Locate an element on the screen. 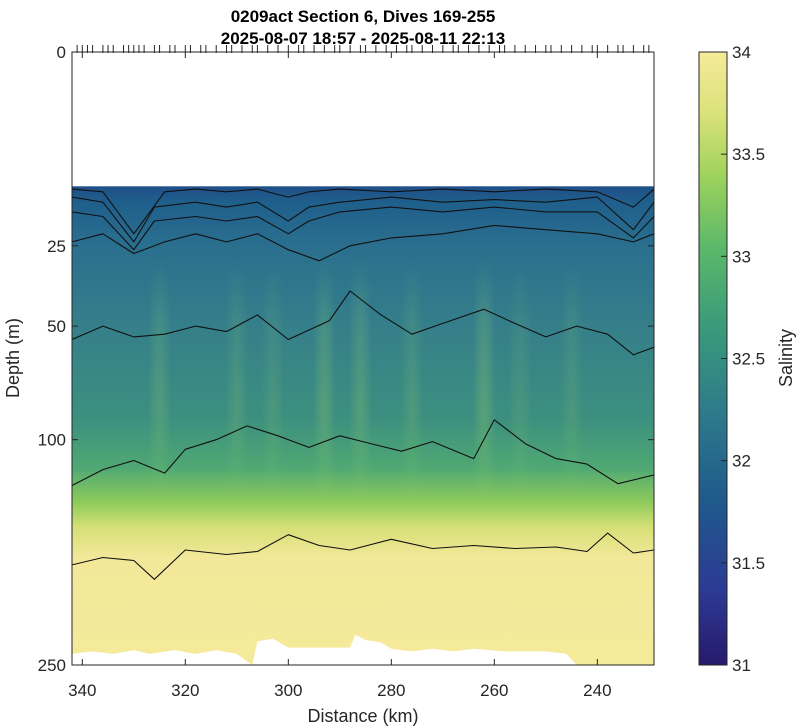 The image size is (800, 727). colorbar-tick-label-2: 32 is located at coordinates (741, 461).